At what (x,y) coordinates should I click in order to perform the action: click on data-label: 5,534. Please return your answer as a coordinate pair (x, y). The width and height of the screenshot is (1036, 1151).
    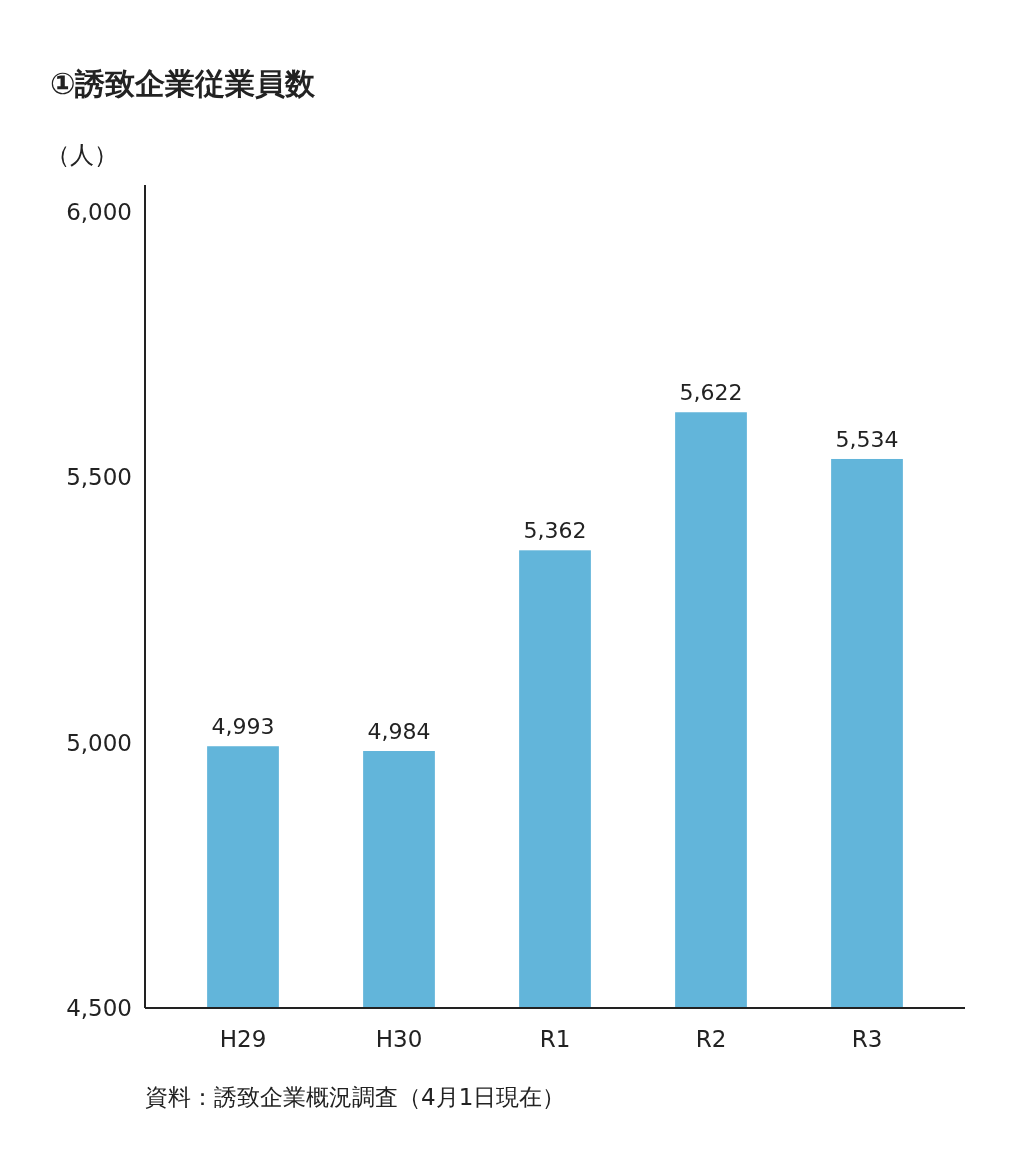
    Looking at the image, I should click on (867, 439).